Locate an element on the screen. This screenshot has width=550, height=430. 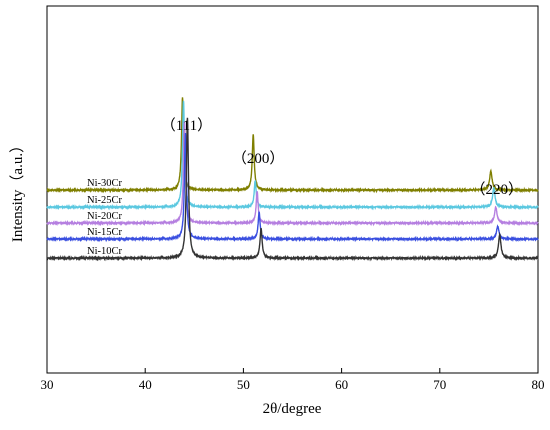
x-axis-title: 2θ/degree is located at coordinates (292, 409).